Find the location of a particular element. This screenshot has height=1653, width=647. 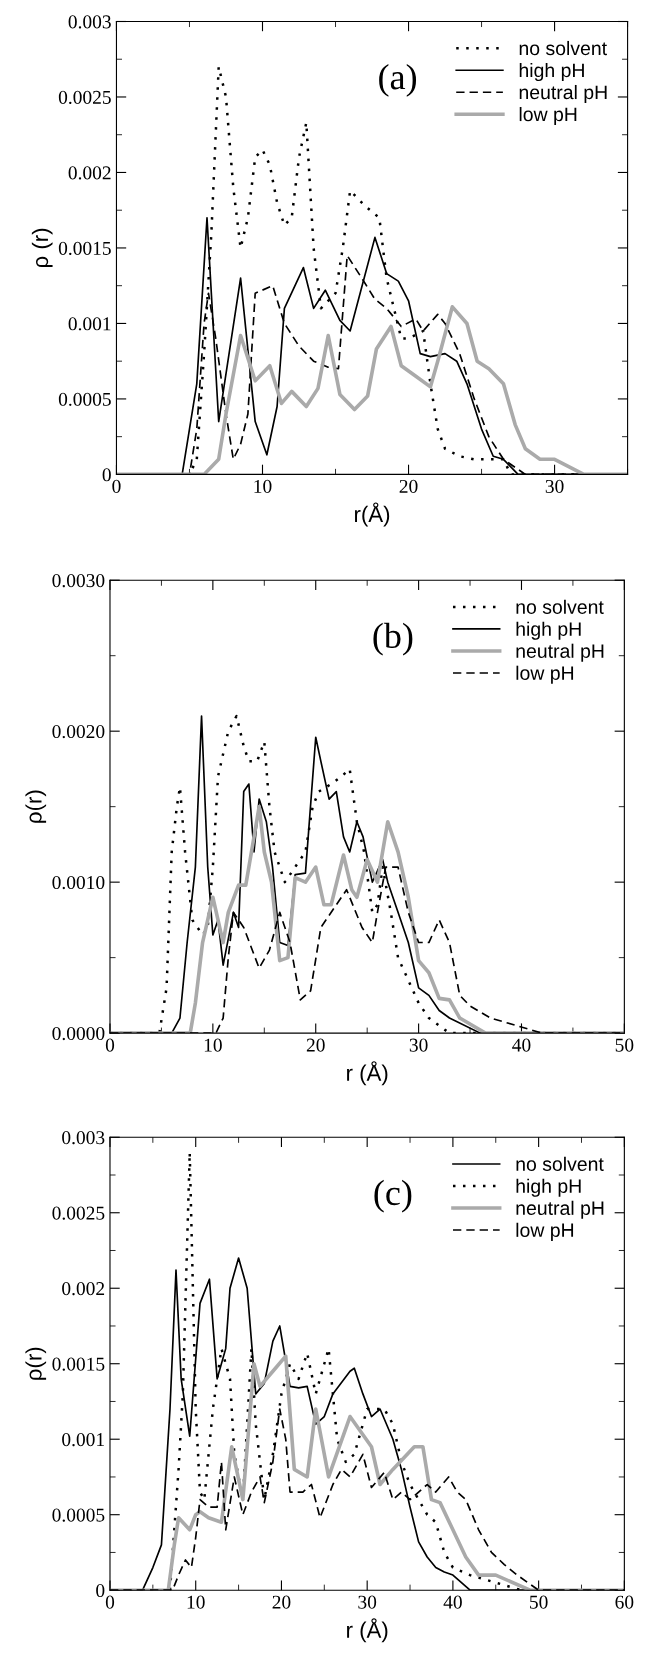

y-tick-label: 0.0030 is located at coordinates (78, 581).